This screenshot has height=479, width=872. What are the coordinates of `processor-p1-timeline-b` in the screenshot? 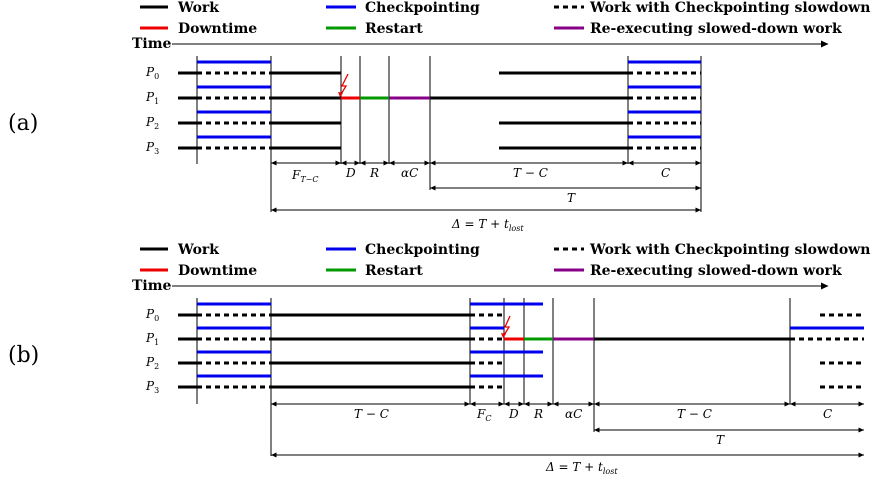 It's located at (521, 333).